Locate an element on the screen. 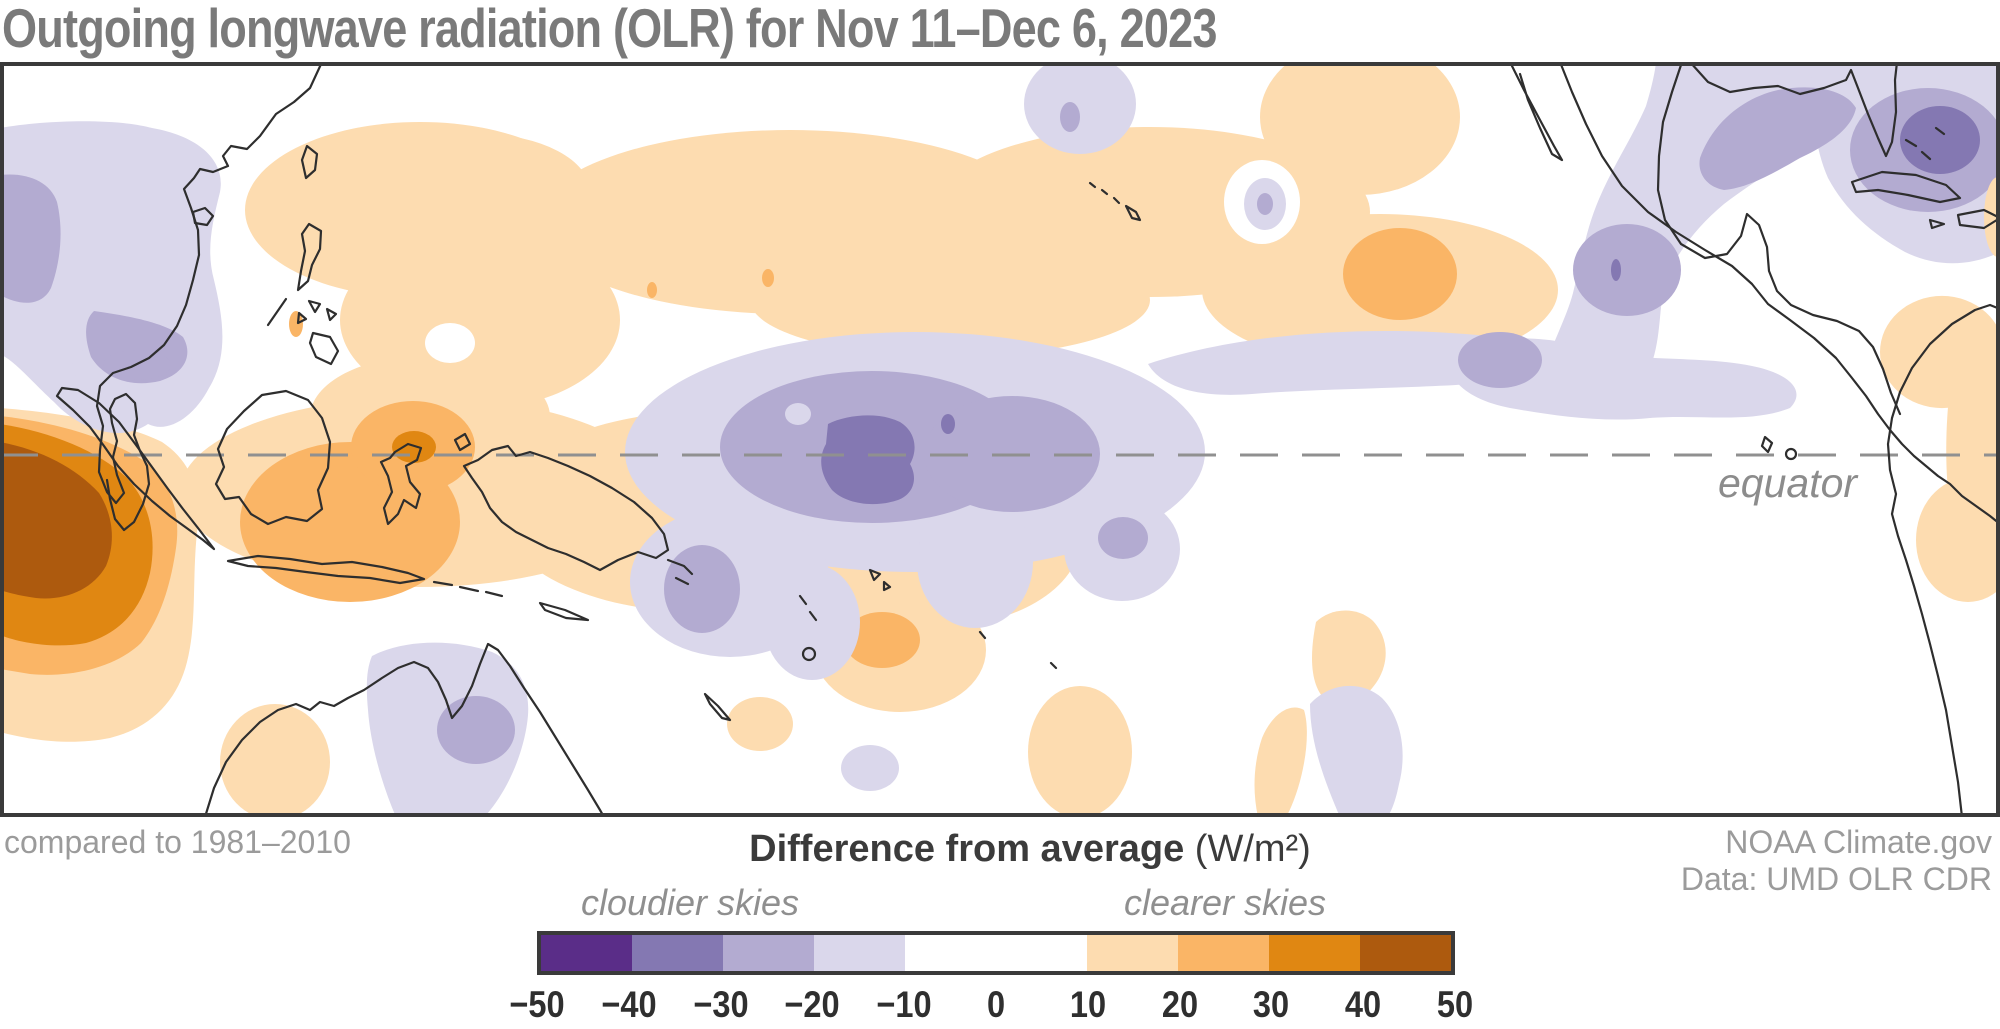 The width and height of the screenshot is (2000, 1029). legend-tick-text: 0 is located at coordinates (996, 1004).